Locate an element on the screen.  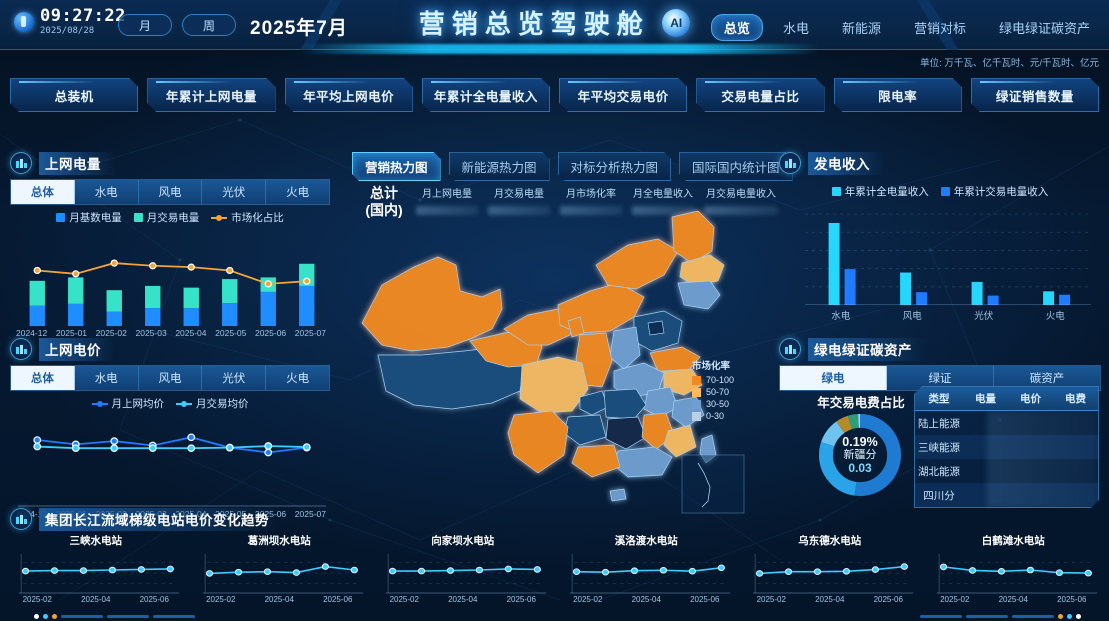
stat-col-header: 月交易电量收入 is located at coordinates (741, 194).